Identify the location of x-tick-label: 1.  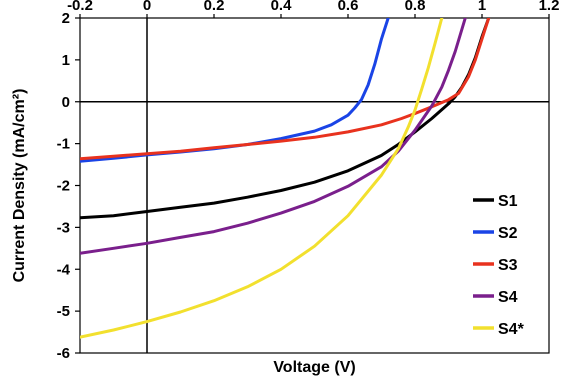
(482, 7).